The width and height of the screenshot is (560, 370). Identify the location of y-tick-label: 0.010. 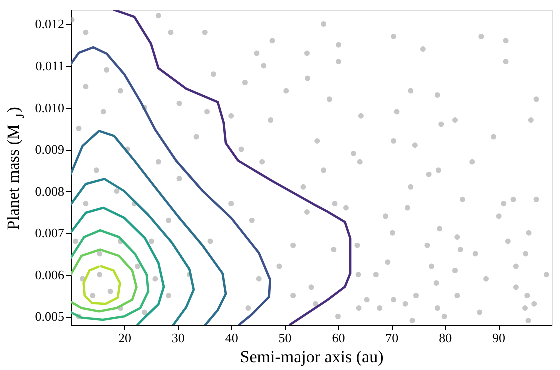
(49, 108).